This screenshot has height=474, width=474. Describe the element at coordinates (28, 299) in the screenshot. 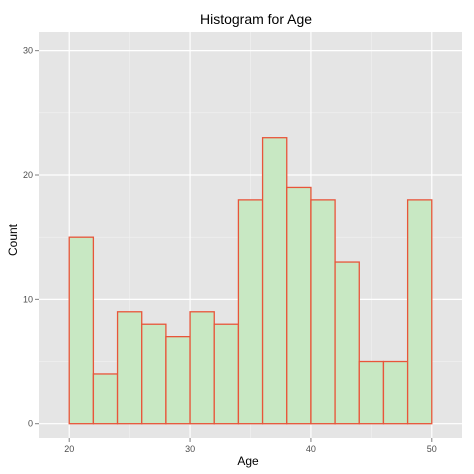

I see `y-tick-label: 10` at that location.